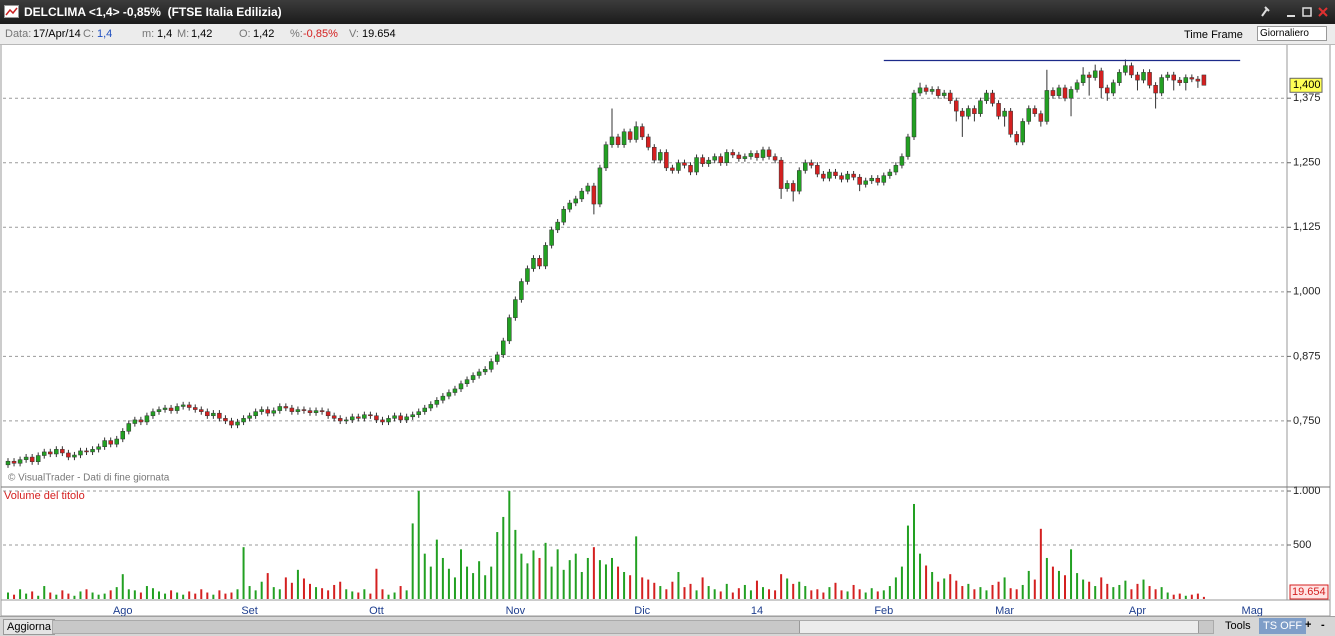 This screenshot has width=1335, height=636. Describe the element at coordinates (883, 611) in the screenshot. I see `x-tick-label: Feb` at that location.